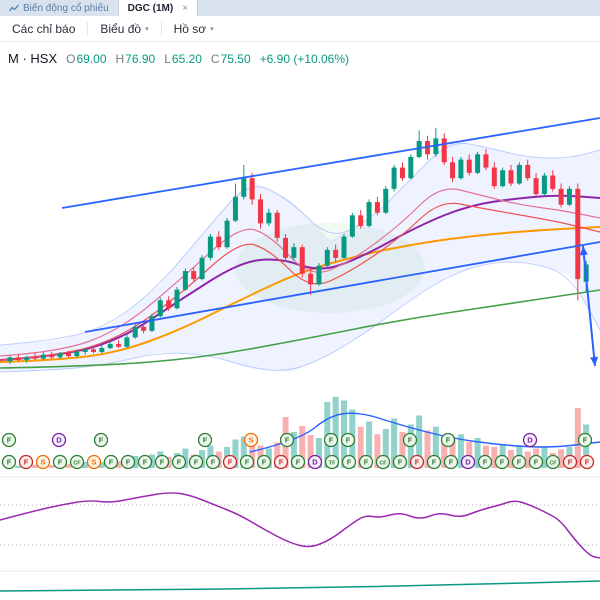  What do you see at coordinates (300, 329) in the screenshot?
I see `ma-green-line` at bounding box center [300, 329].